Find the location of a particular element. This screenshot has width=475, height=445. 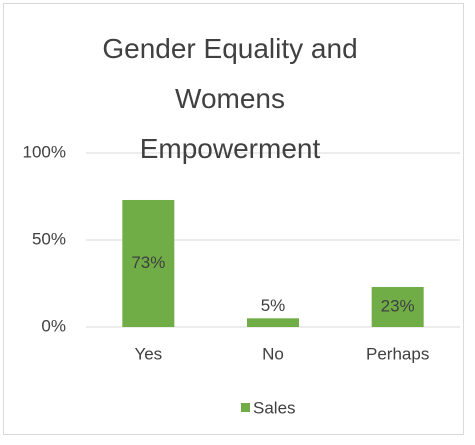

data-label: 23% is located at coordinates (398, 305).